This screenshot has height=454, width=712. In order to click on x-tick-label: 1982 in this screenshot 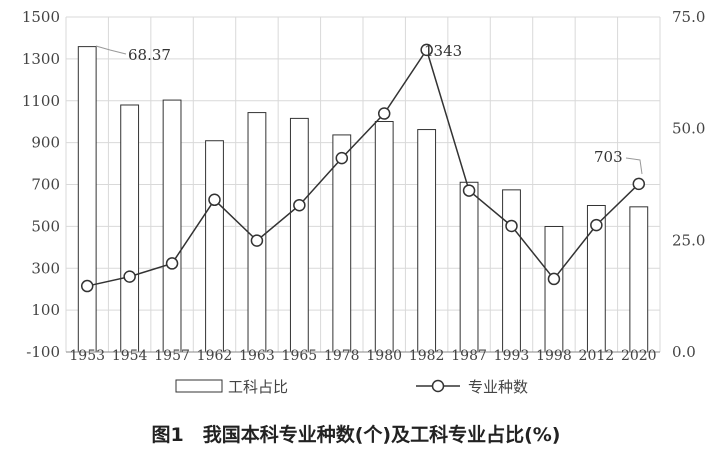, I will do `click(427, 356)`.